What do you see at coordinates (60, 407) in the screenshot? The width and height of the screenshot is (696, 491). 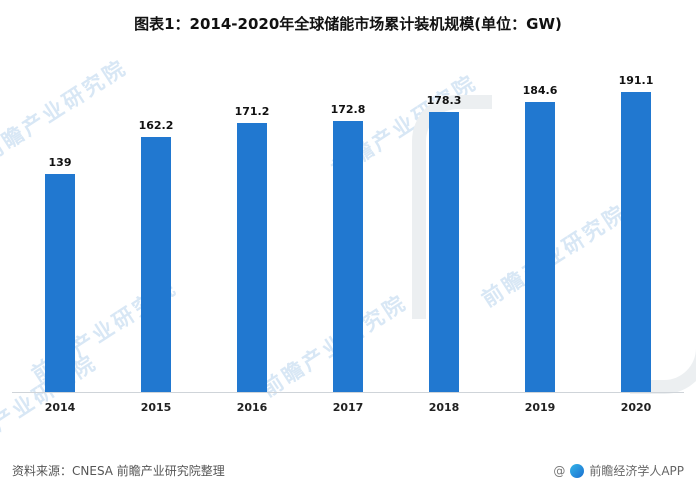 I see `x-axis-label: 2014` at bounding box center [60, 407].